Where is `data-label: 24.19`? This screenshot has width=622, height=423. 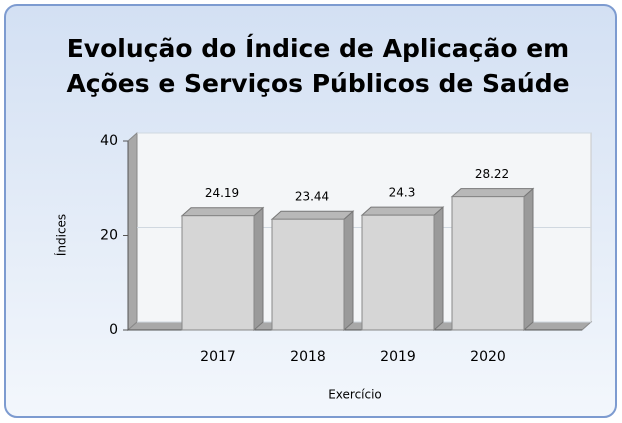 data-label: 24.19 is located at coordinates (222, 193).